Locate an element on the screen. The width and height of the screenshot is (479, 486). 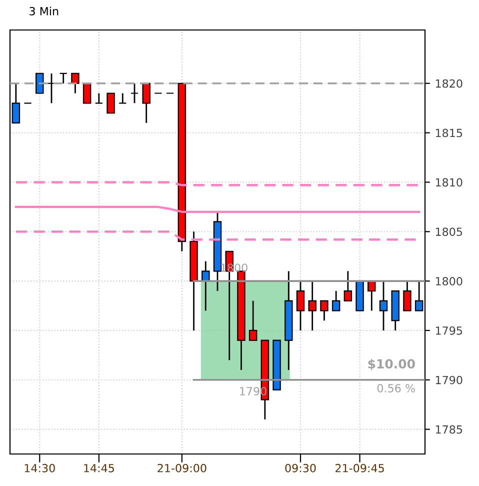
y-tick-label: 1800 is located at coordinates (449, 281).